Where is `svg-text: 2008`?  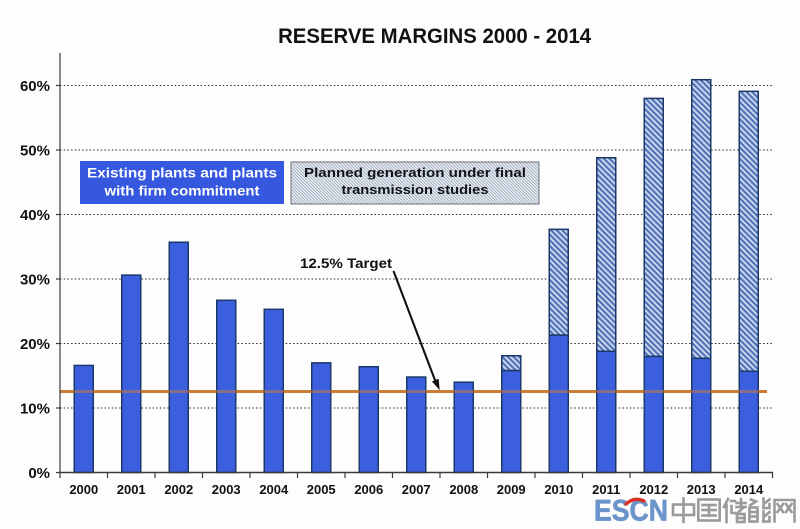 svg-text: 2008 is located at coordinates (463, 489).